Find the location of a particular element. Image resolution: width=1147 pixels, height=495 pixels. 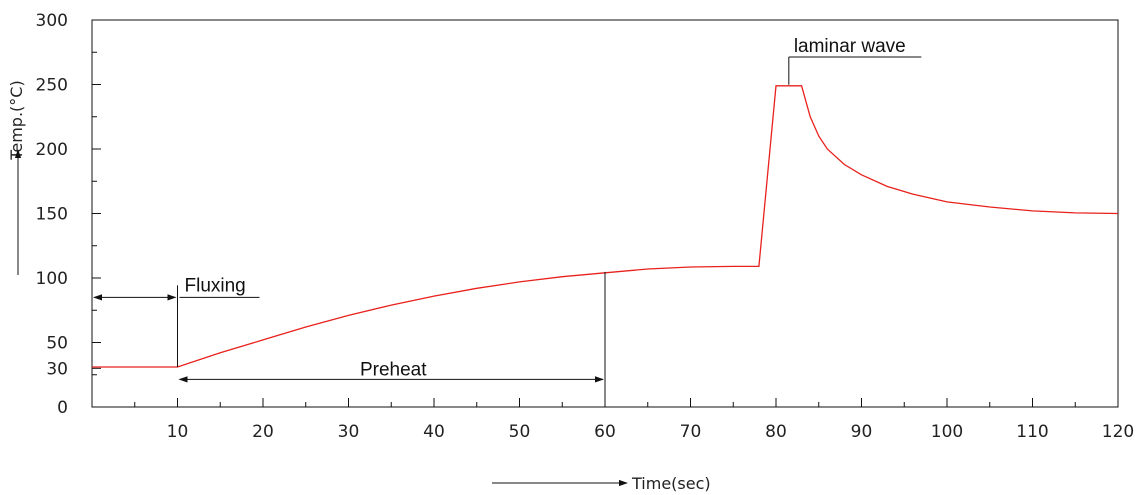

y-tick-label: 300 is located at coordinates (52, 21).